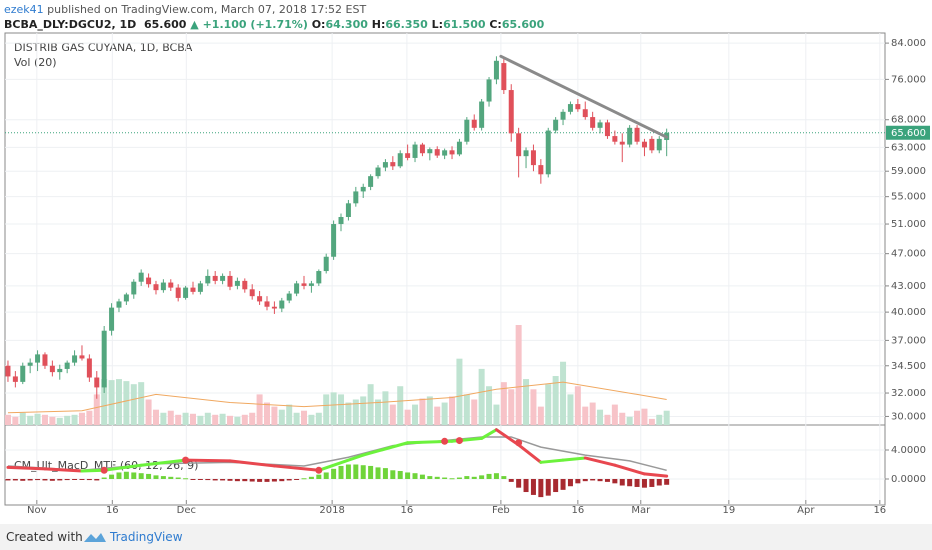  I want to click on x-tick-label: Apr, so click(806, 510).